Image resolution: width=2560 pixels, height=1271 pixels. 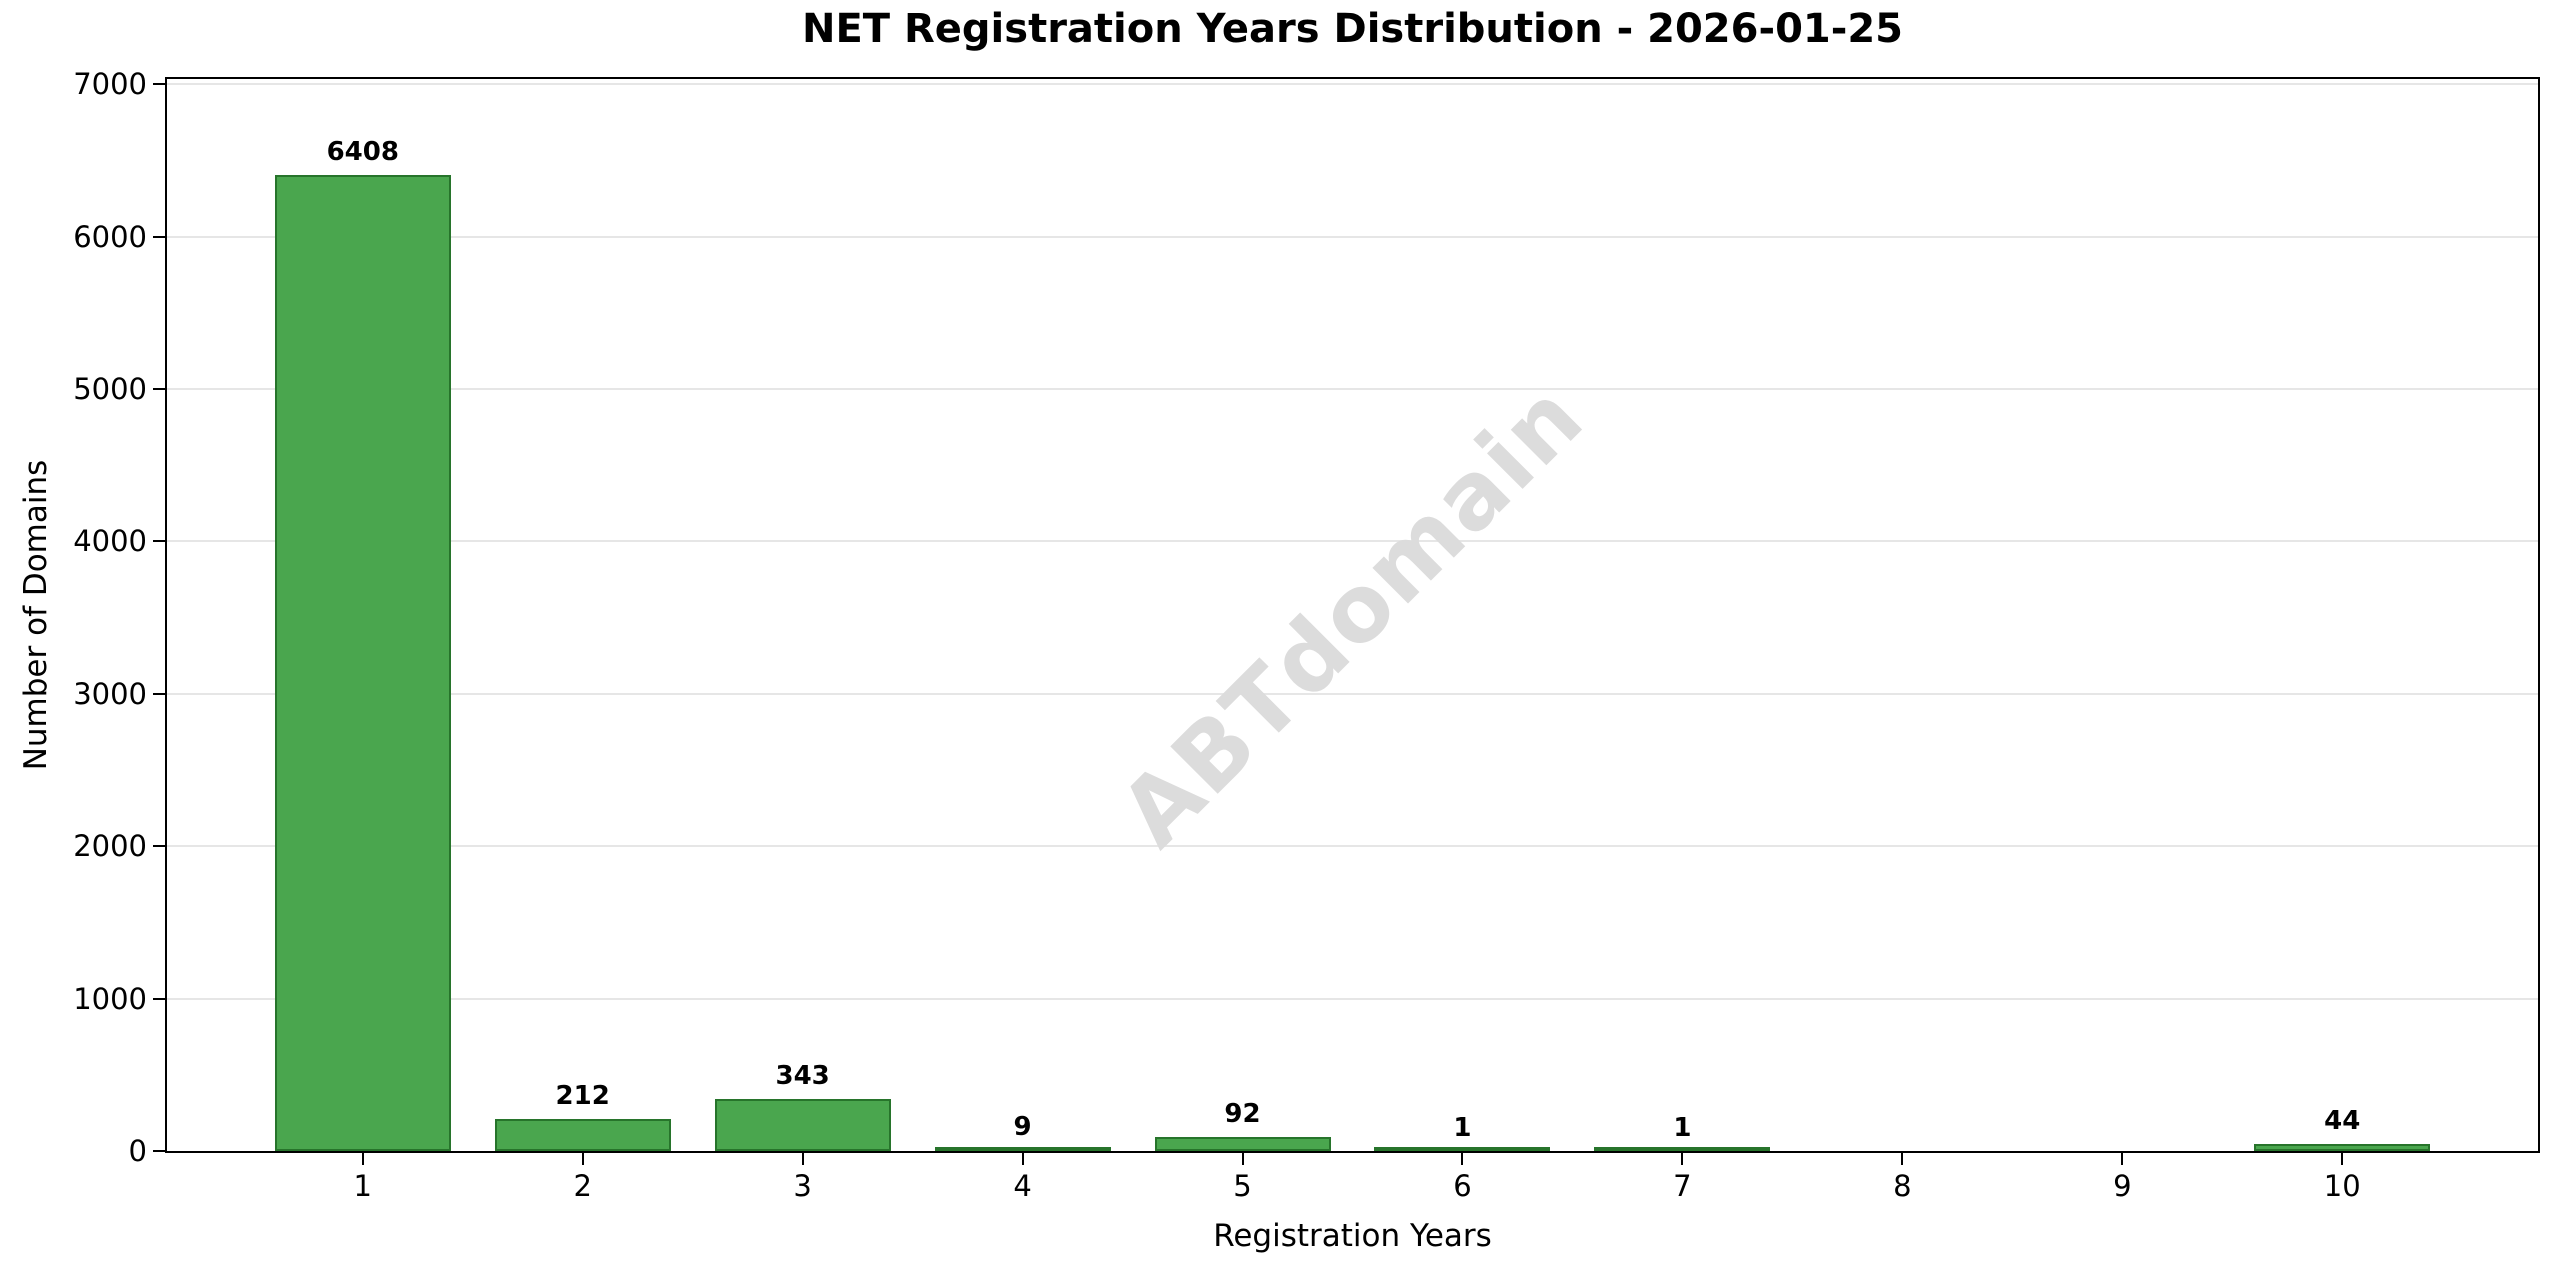 What do you see at coordinates (1462, 1186) in the screenshot?
I see `x-tick-label: 6` at bounding box center [1462, 1186].